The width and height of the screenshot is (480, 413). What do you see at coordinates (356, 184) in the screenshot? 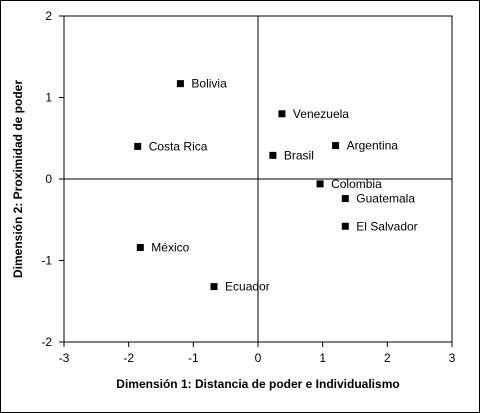
I see `data-point-label: Colombia` at bounding box center [356, 184].